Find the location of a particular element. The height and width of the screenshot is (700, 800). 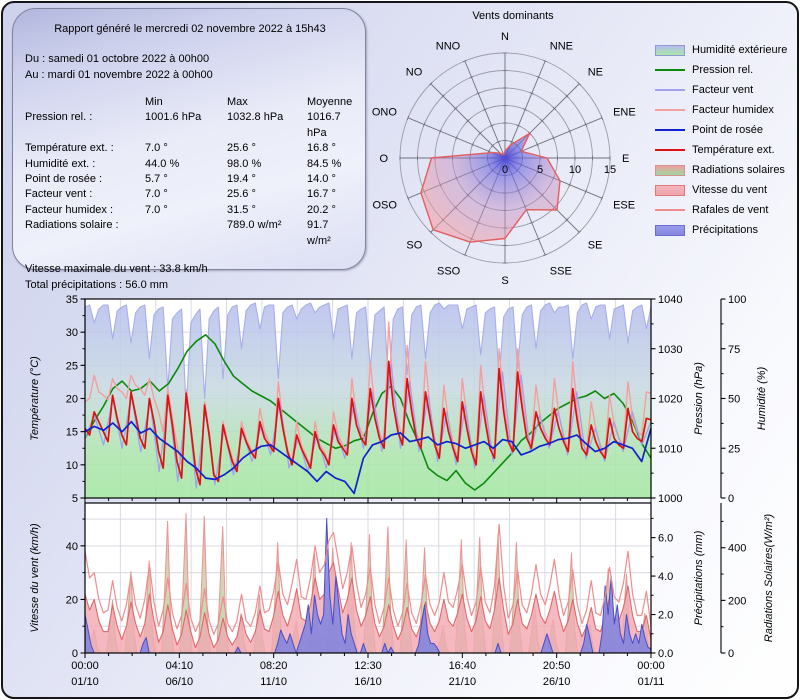

stats-col-header: Moyenne is located at coordinates (330, 102).